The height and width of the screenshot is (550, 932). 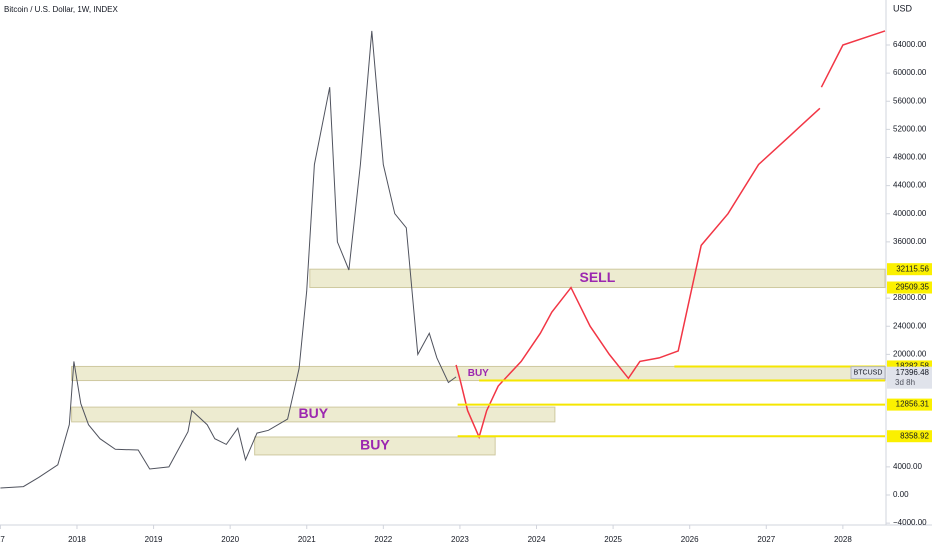 What do you see at coordinates (903, 8) in the screenshot?
I see `currency: USD` at bounding box center [903, 8].